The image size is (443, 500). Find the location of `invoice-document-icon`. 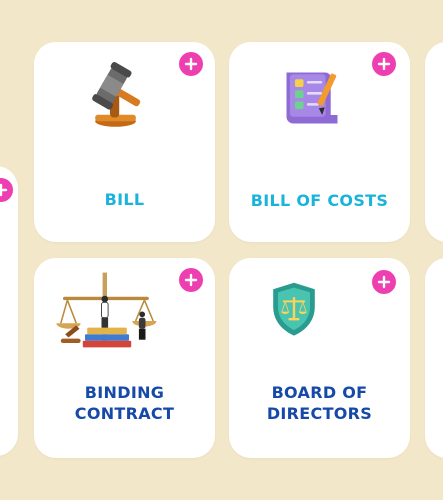

invoice-document-icon is located at coordinates (312, 98).